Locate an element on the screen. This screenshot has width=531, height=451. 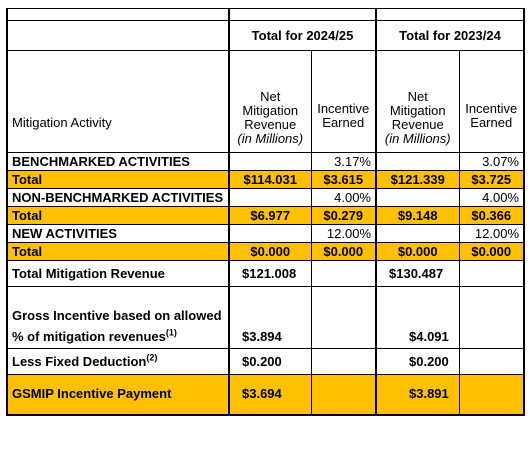
header-2024-25: Total for 2024/25 is located at coordinates (302, 35).